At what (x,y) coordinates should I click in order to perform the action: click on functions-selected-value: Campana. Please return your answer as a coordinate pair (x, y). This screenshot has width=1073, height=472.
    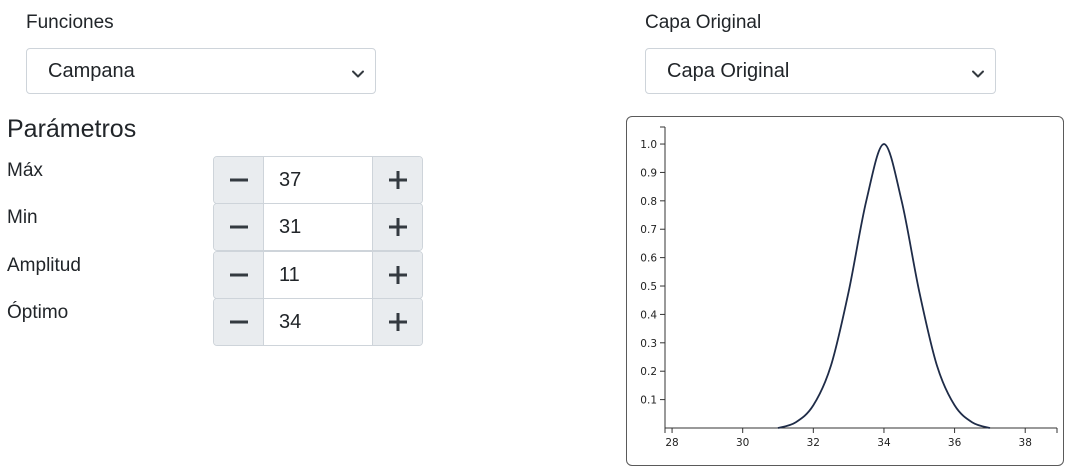
    Looking at the image, I should click on (91, 71).